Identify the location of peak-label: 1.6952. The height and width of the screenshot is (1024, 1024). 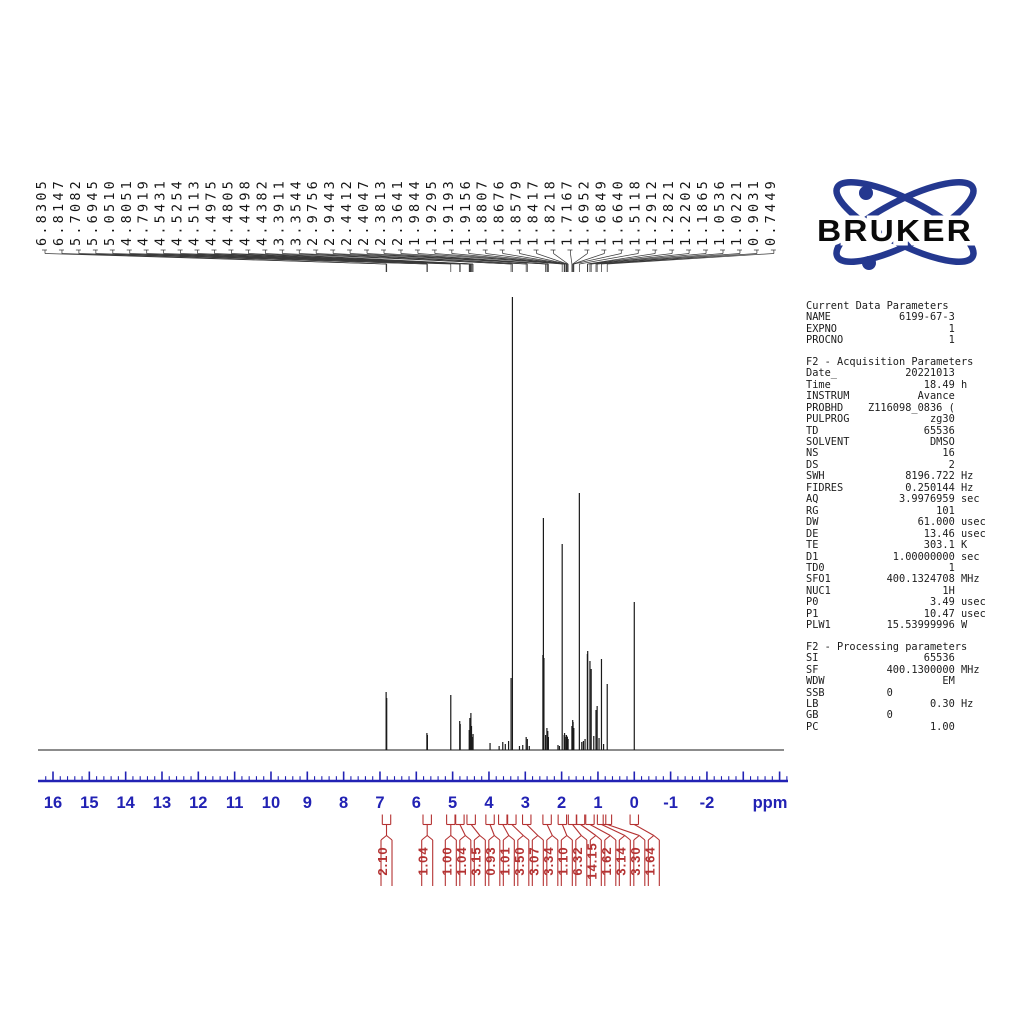
(584, 212).